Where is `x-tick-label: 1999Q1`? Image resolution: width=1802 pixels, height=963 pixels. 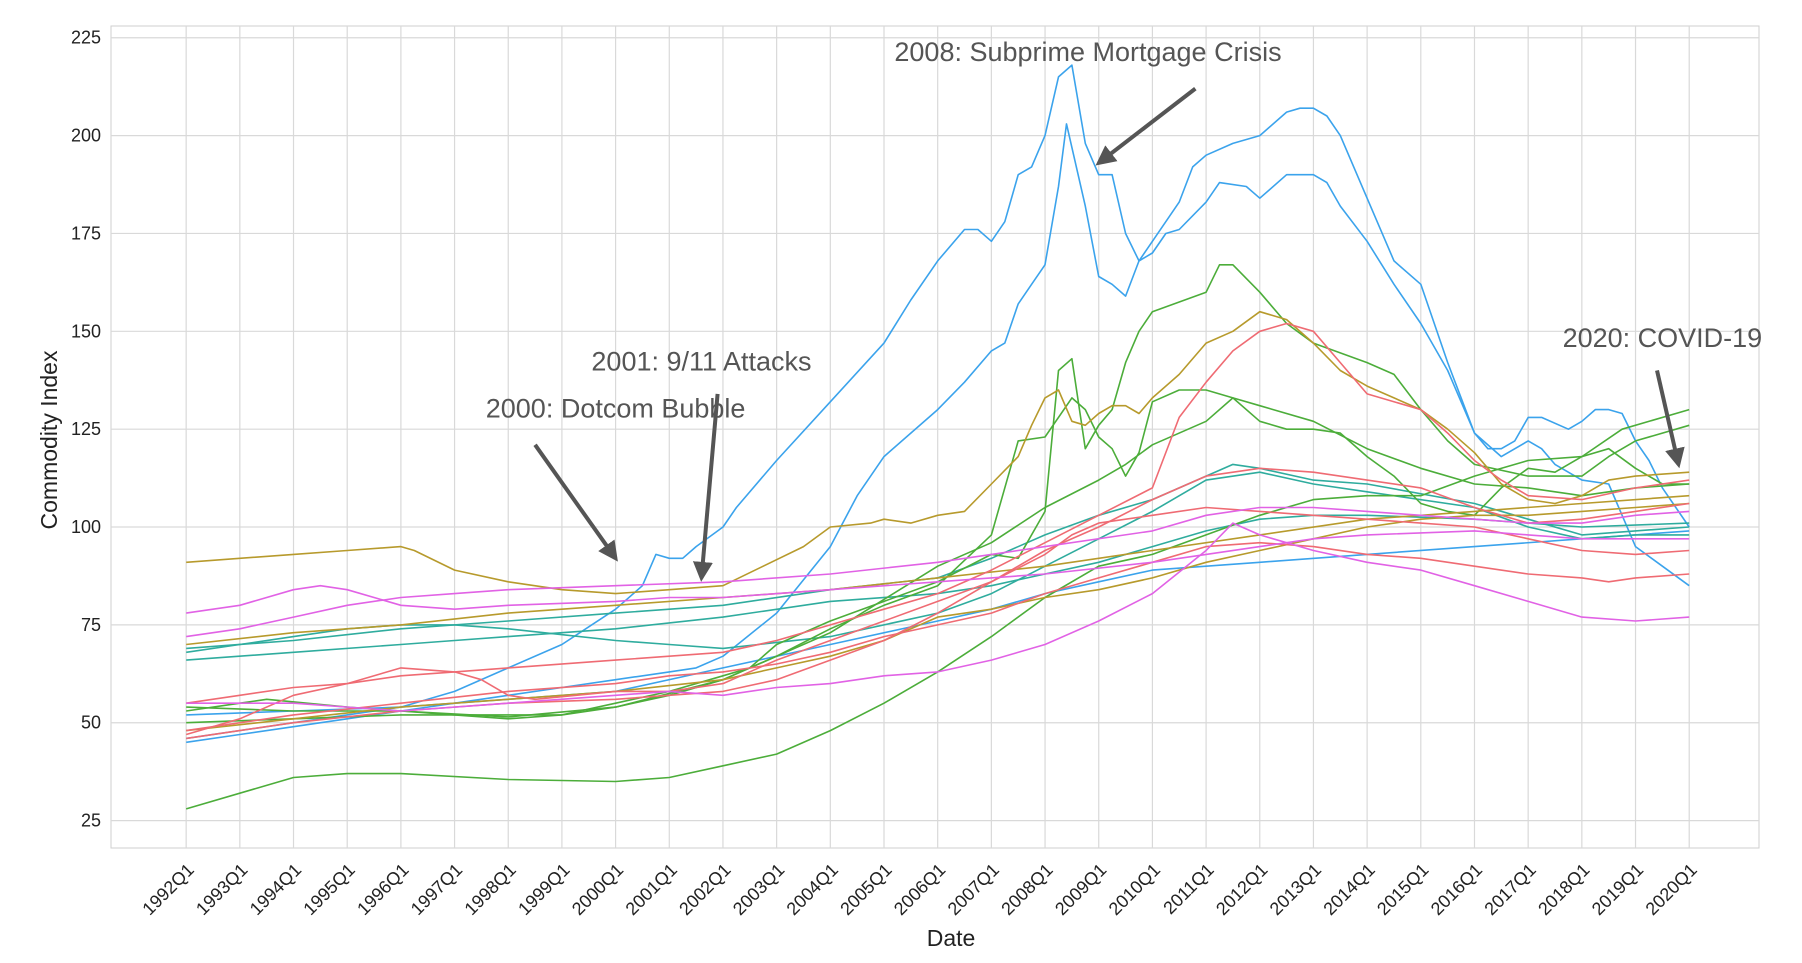 x-tick-label: 1999Q1 is located at coordinates (543, 889).